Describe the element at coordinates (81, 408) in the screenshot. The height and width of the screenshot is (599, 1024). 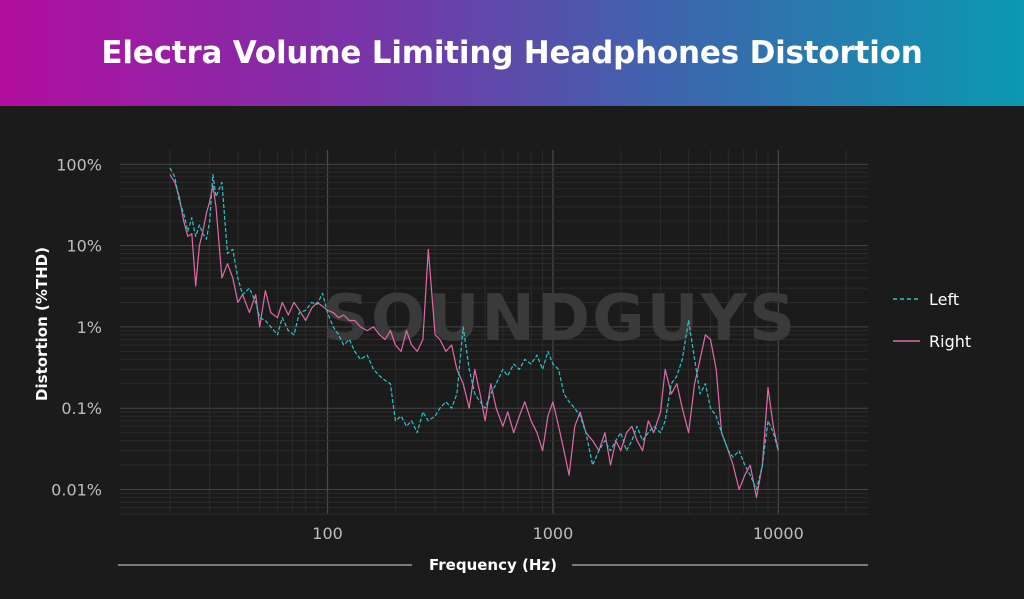
I see `y-tick-label: 0.1%` at that location.